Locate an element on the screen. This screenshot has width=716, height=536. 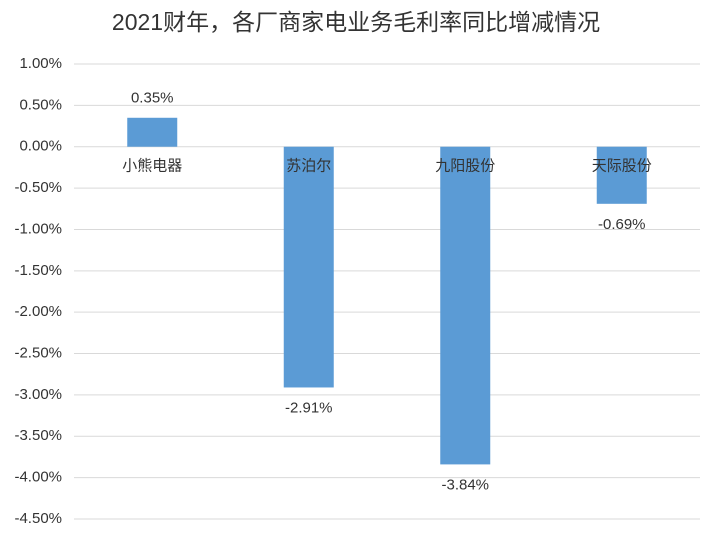
x-tick-label: 苏泊尔 is located at coordinates (308, 166).